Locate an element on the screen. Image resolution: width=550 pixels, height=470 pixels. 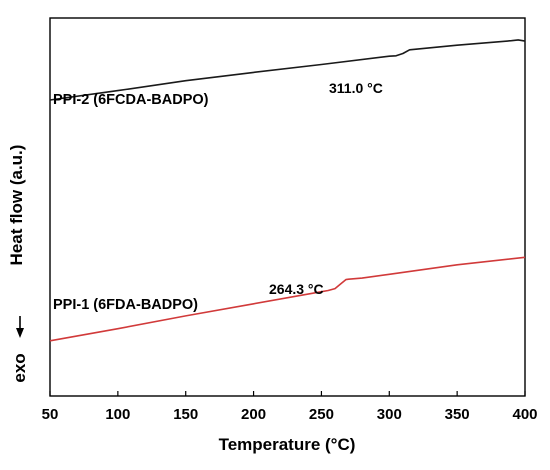
annotation-ppi-1-tg: 264.3 °C is located at coordinates (296, 289).